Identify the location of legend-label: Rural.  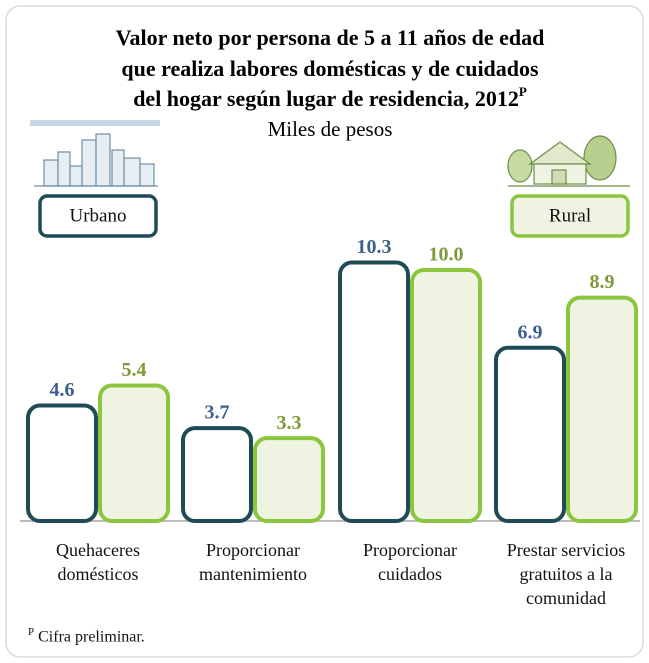
(570, 215).